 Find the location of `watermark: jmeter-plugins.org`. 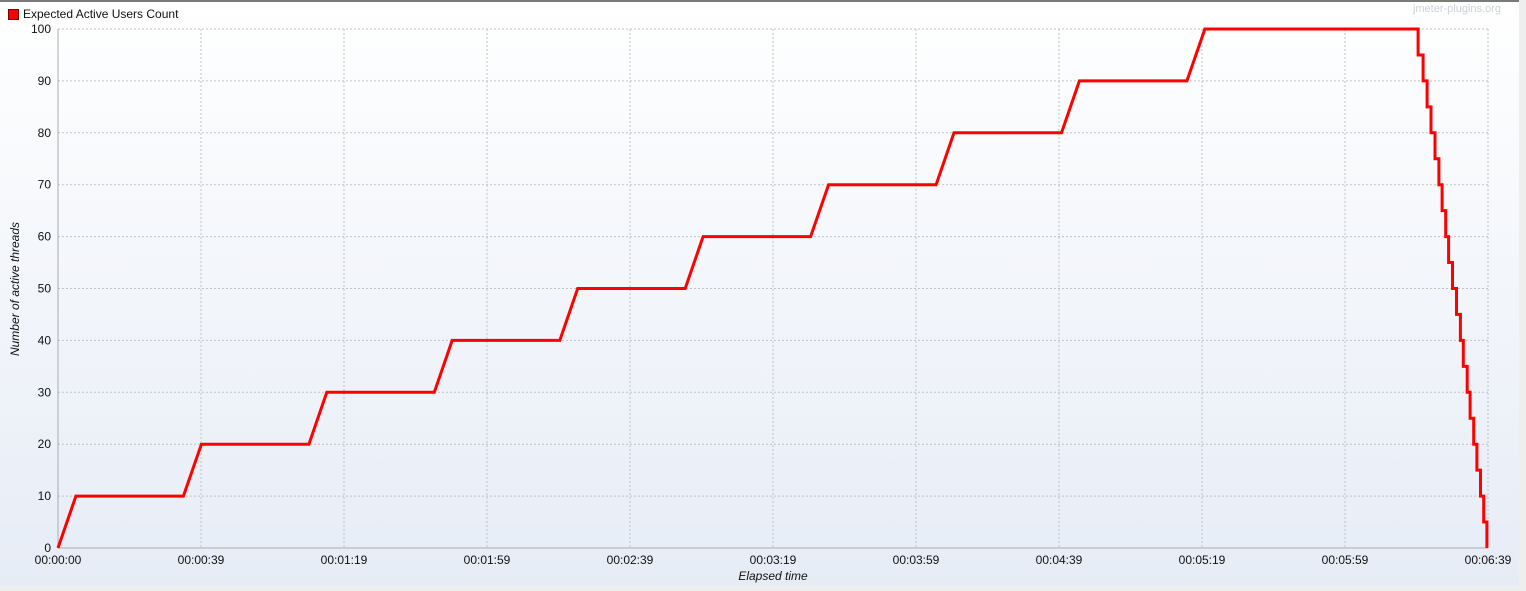

watermark: jmeter-plugins.org is located at coordinates (1456, 9).